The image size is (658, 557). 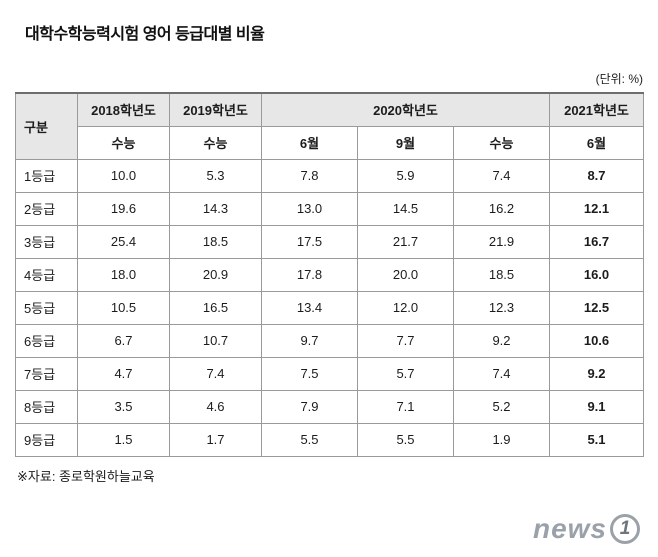 What do you see at coordinates (501, 307) in the screenshot?
I see `data-cell: 12.3` at bounding box center [501, 307].